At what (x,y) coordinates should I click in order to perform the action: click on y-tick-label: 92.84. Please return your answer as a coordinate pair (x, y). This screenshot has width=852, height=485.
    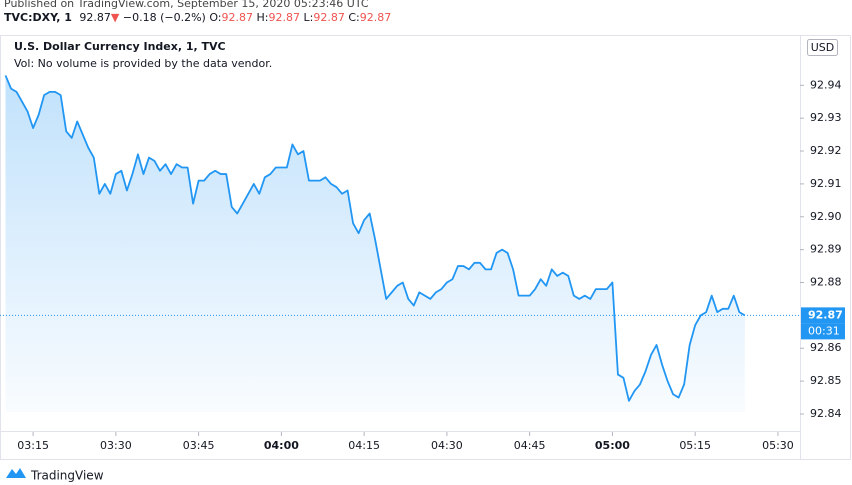
    Looking at the image, I should click on (826, 413).